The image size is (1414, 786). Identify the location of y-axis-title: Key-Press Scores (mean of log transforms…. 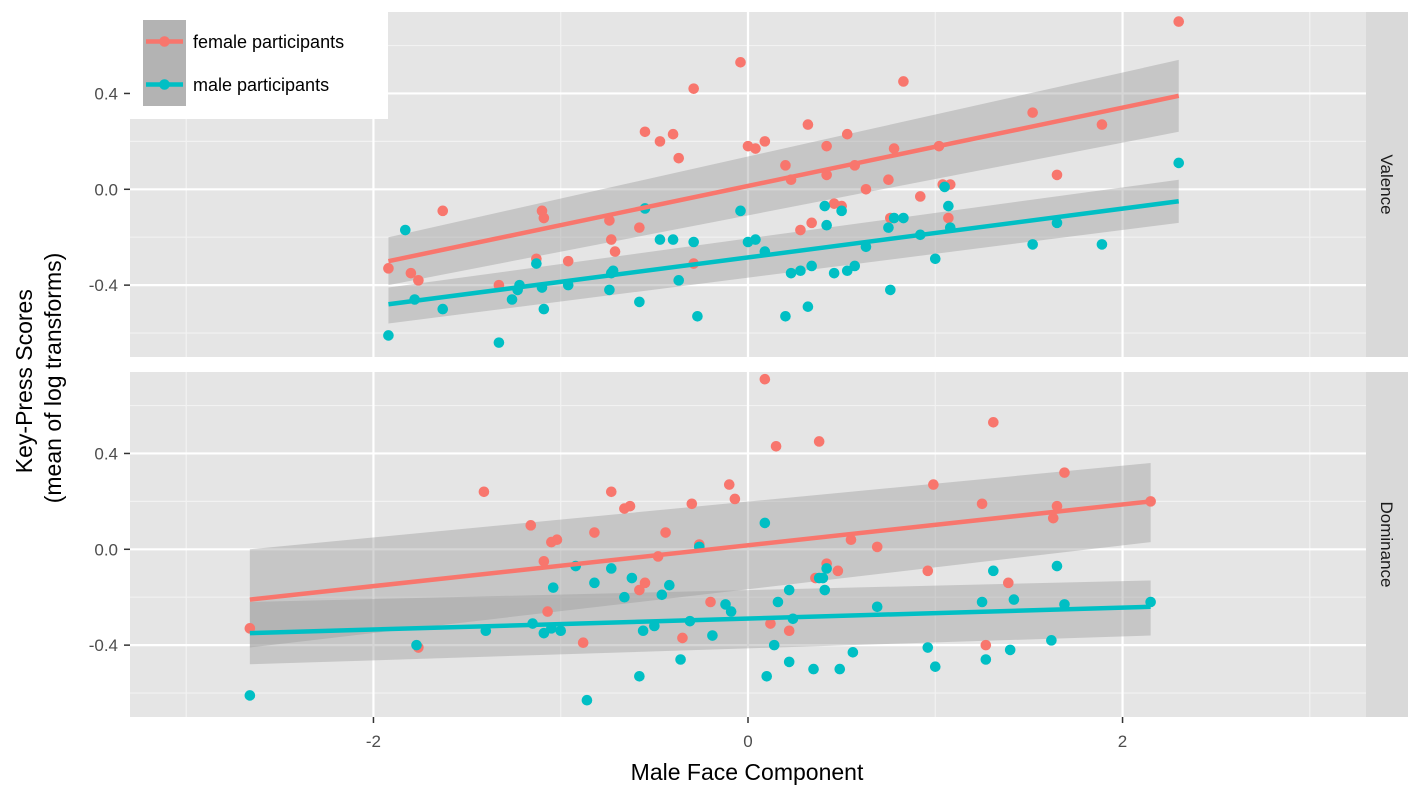
(38, 378).